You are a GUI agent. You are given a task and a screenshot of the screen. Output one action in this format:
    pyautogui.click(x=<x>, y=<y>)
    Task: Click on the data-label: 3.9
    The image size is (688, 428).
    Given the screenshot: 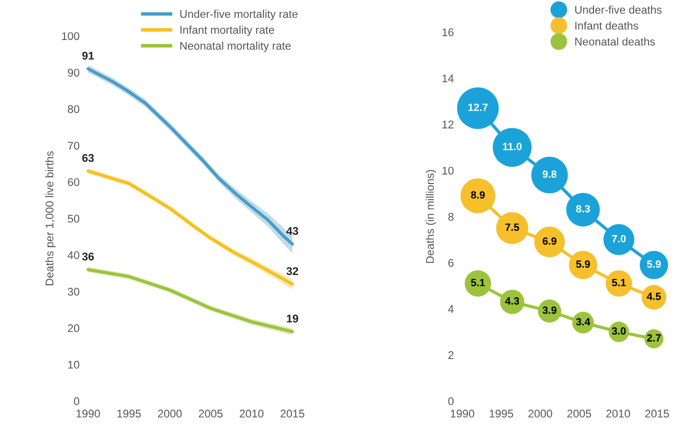 What is the action you would take?
    pyautogui.click(x=549, y=310)
    